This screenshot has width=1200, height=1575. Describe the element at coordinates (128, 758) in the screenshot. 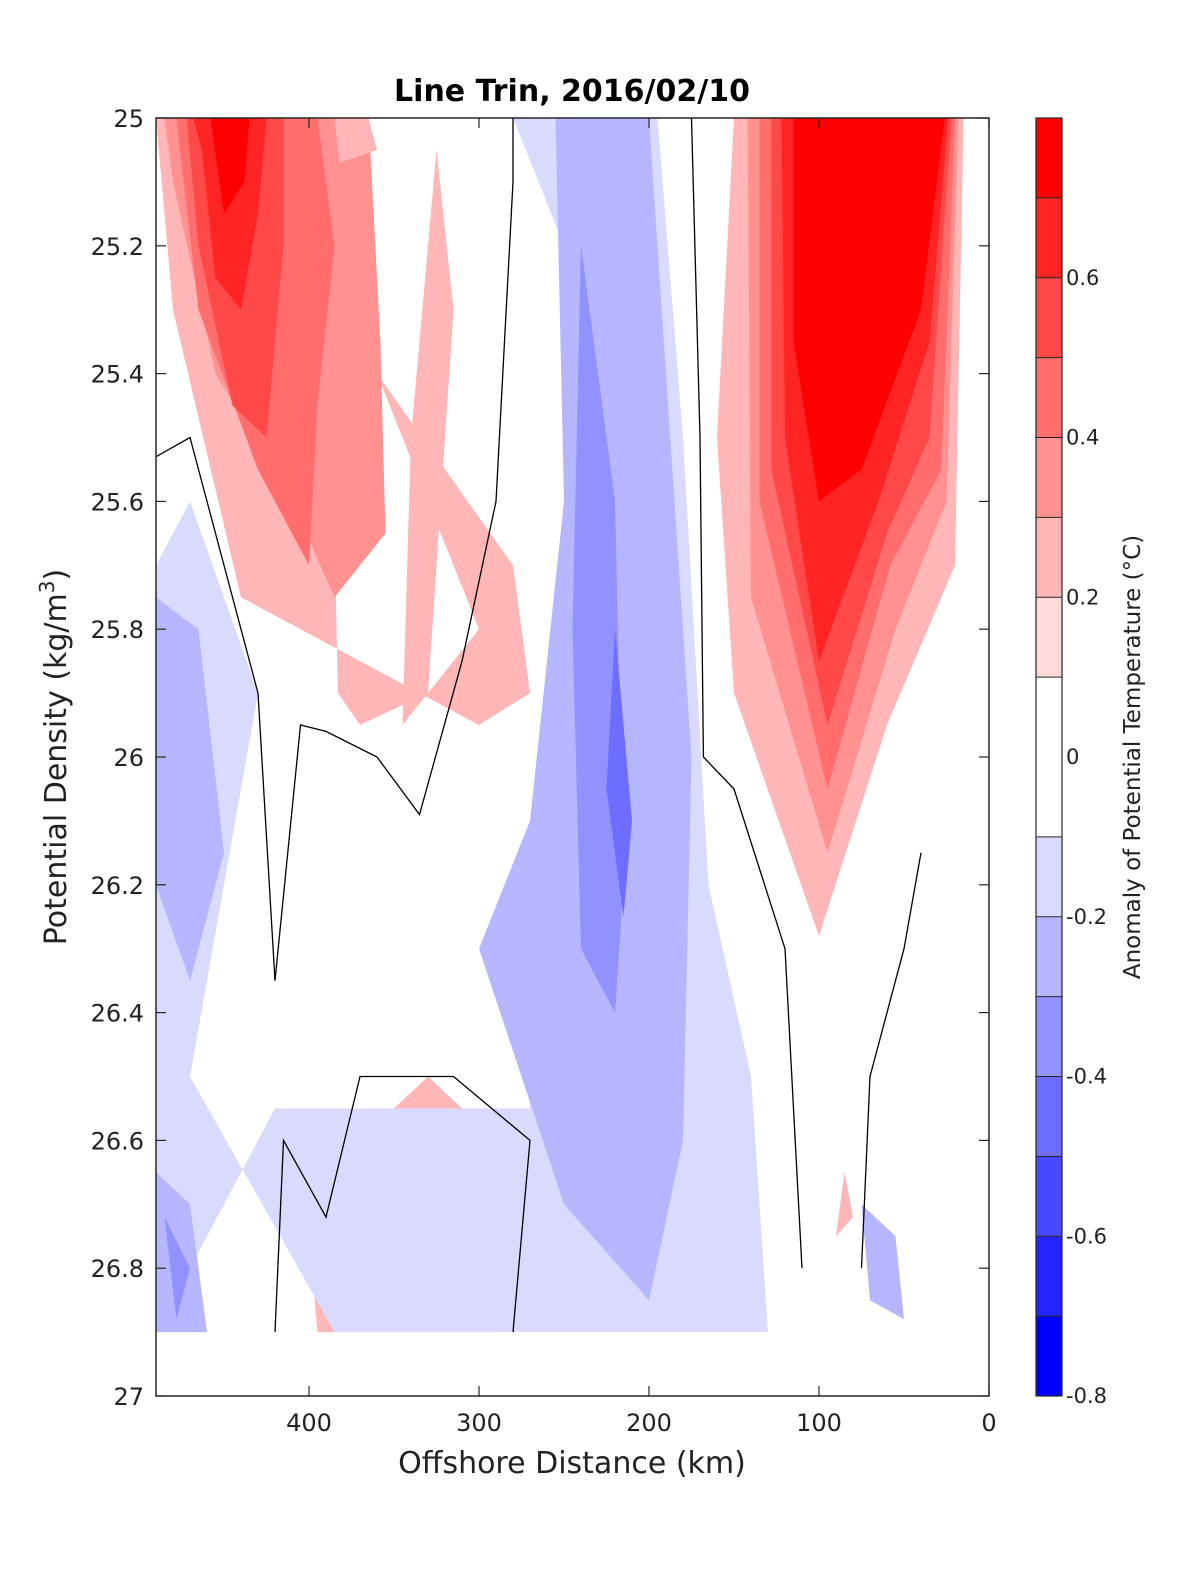

I see `y-tick-label-5: 26` at that location.